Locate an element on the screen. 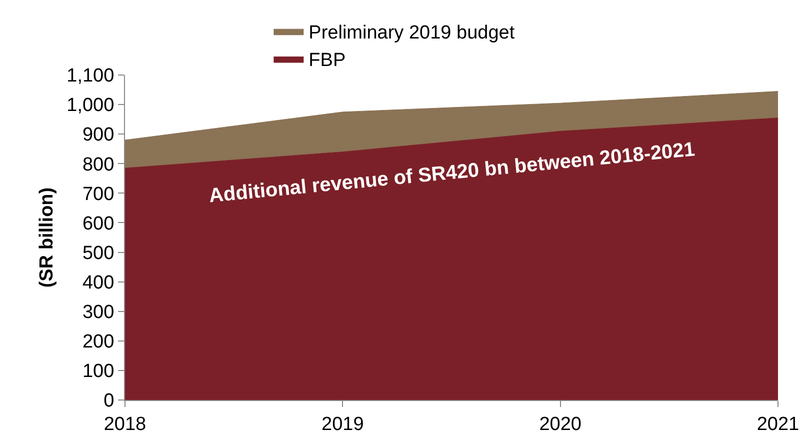 The width and height of the screenshot is (811, 447). y-tick-label: 1,100 is located at coordinates (90, 76).